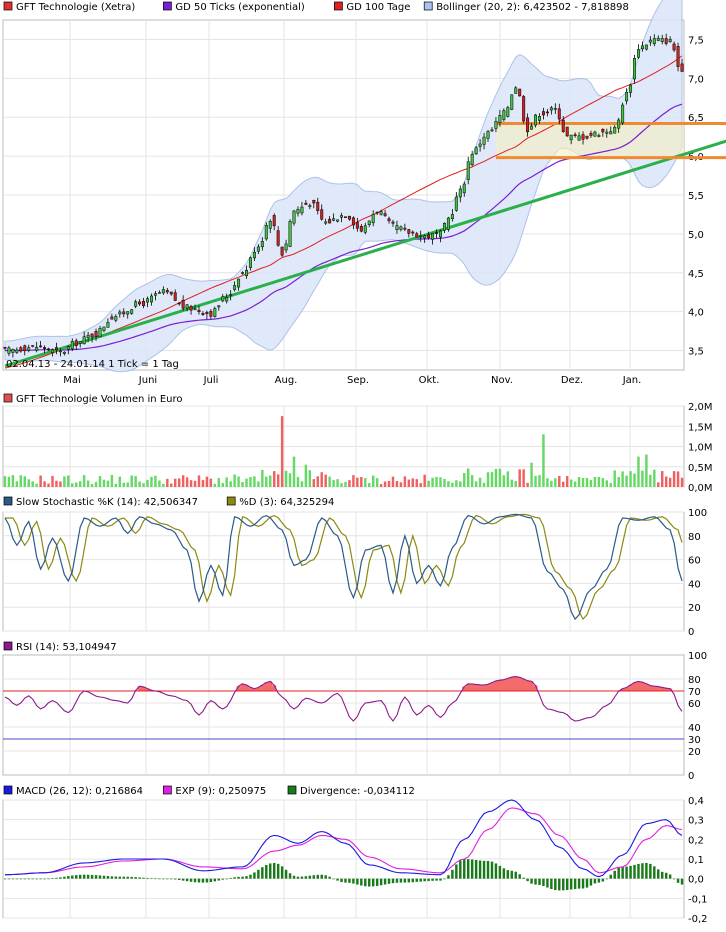 This screenshot has width=726, height=932. I want to click on macd-exp-line, so click(344, 841).